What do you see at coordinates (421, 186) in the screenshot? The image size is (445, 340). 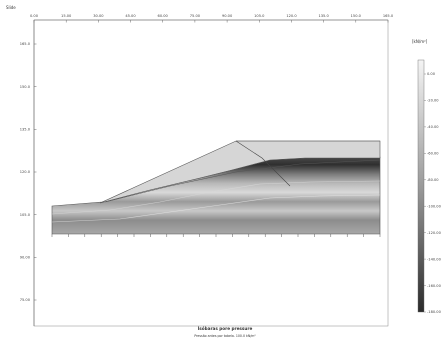 I see `legend-colorbar` at bounding box center [421, 186].